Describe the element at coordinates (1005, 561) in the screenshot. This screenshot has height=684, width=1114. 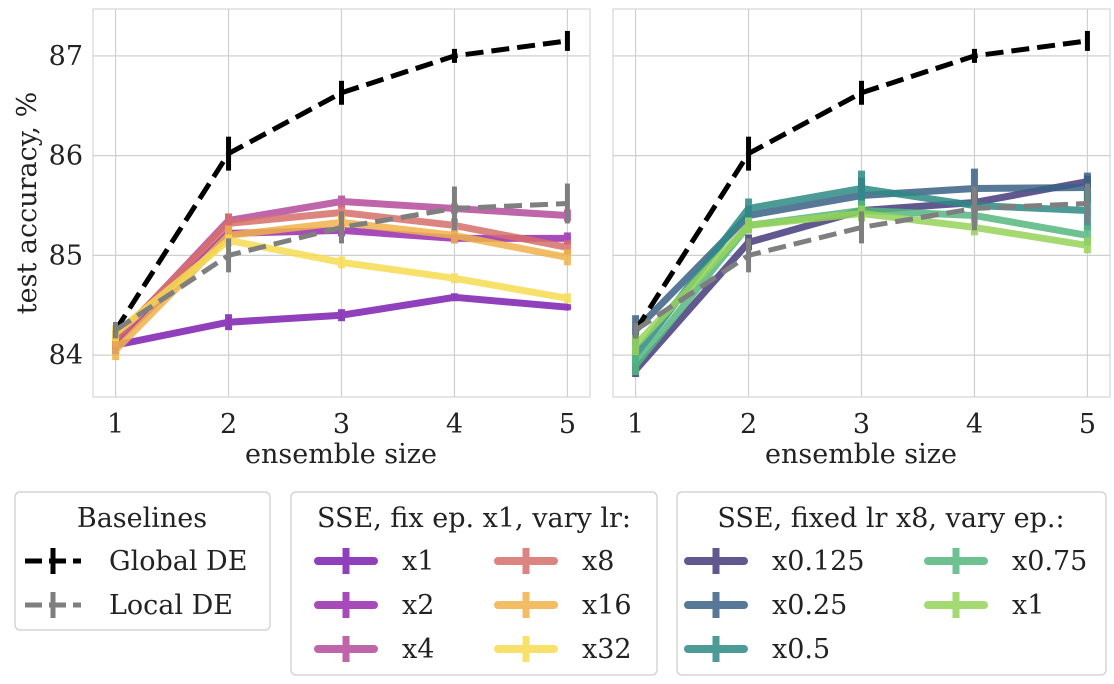
I see `legend-entry: x0.75` at that location.